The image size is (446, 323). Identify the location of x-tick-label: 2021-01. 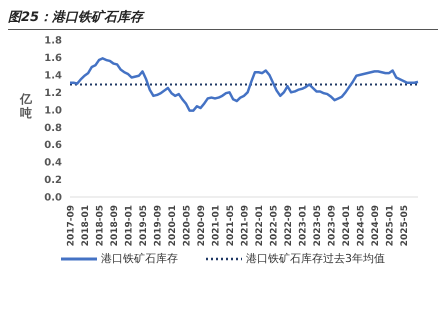
(216, 225).